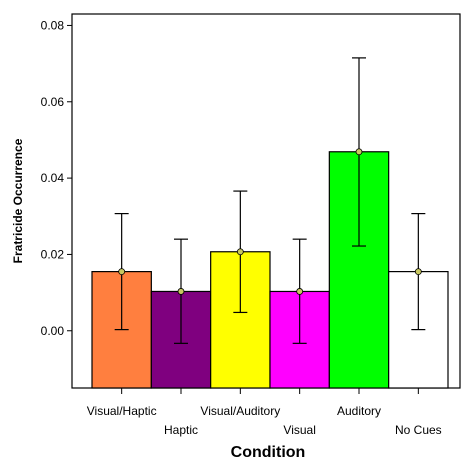 This screenshot has width=474, height=474. What do you see at coordinates (240, 411) in the screenshot?
I see `x-tick-label: Visual/Auditory` at bounding box center [240, 411].